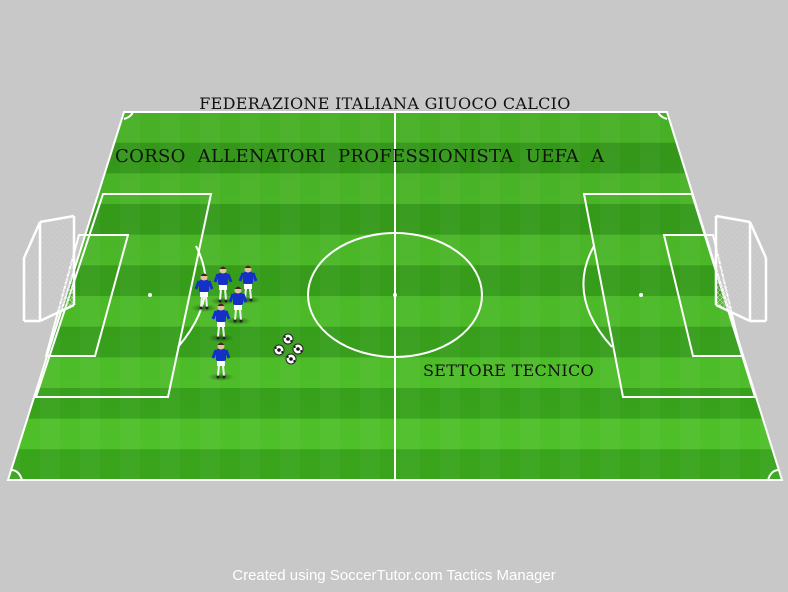 The image size is (788, 592). Describe the element at coordinates (87, 295) in the screenshot. I see `left-goal-area` at that location.